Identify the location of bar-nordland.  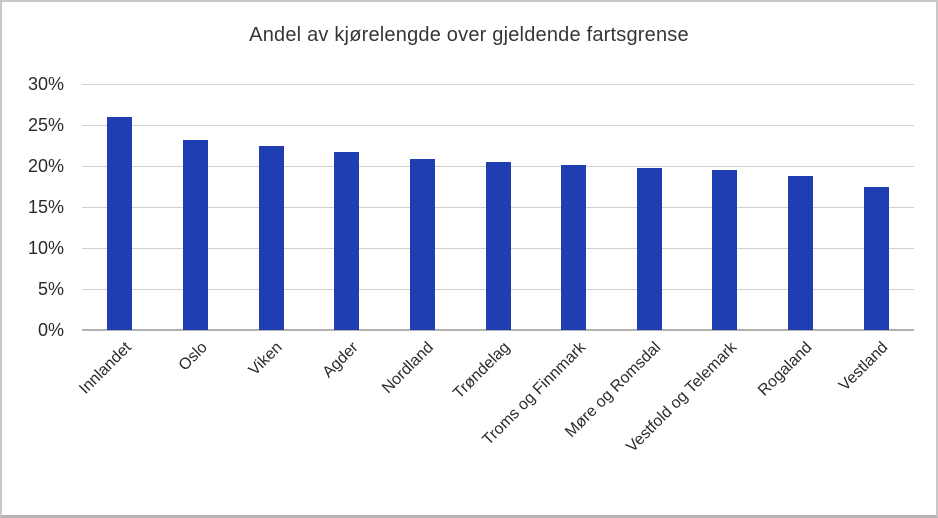
(422, 244).